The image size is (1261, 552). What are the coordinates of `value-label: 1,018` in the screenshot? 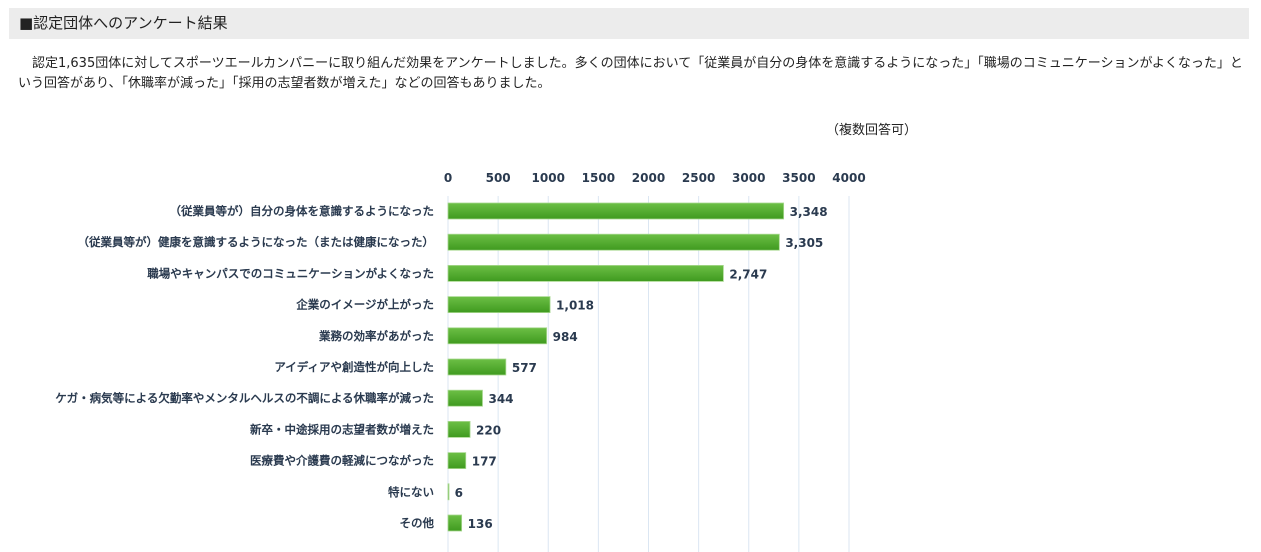 It's located at (575, 306).